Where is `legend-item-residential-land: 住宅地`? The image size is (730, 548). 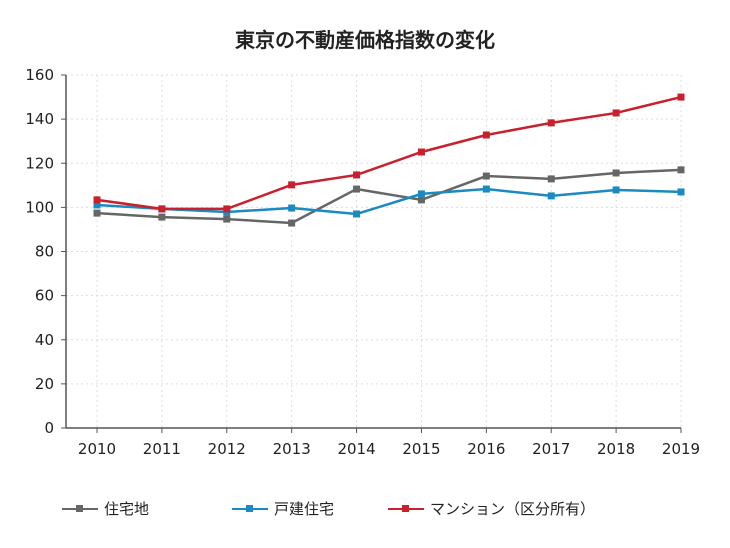
legend-item-residential-land: 住宅地 is located at coordinates (105, 508).